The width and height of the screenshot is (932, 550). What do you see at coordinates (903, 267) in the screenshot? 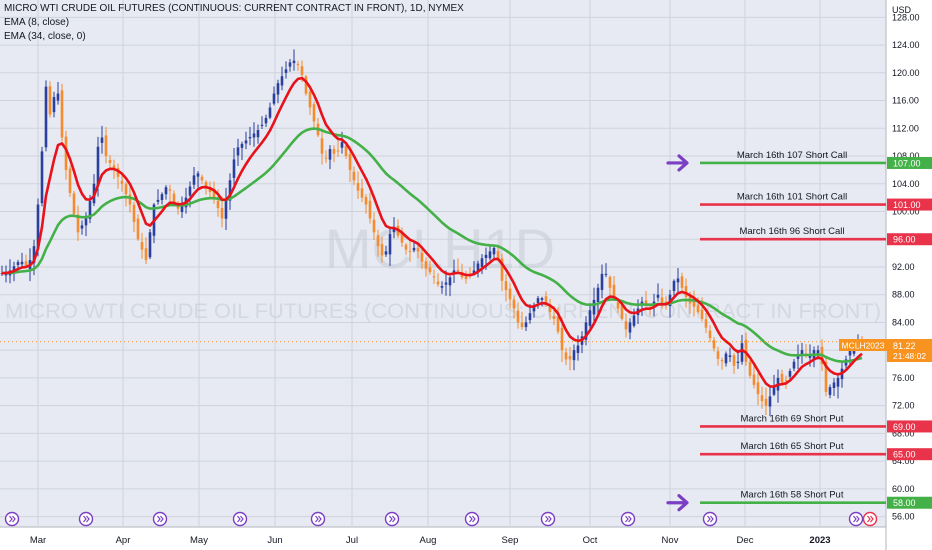
I see `y-tick-label: 92.00` at bounding box center [903, 267].